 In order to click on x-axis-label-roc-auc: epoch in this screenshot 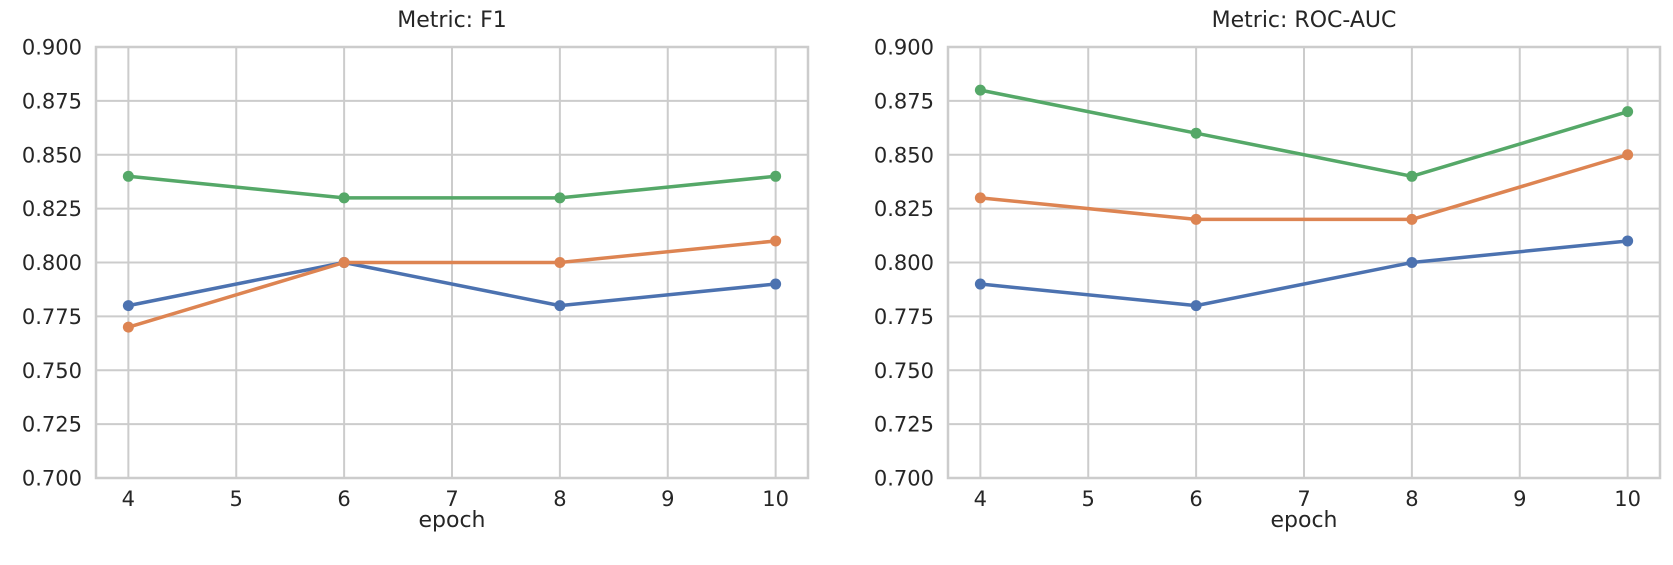, I will do `click(1304, 520)`.